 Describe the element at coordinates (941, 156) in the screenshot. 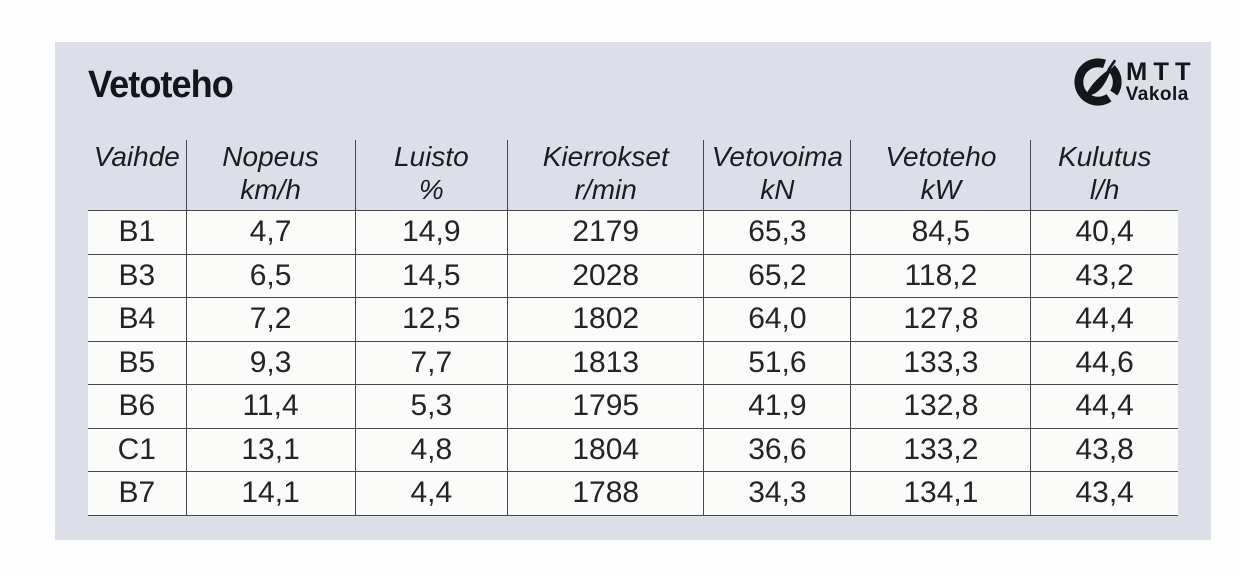

I see `header-label: Vetoteho` at that location.